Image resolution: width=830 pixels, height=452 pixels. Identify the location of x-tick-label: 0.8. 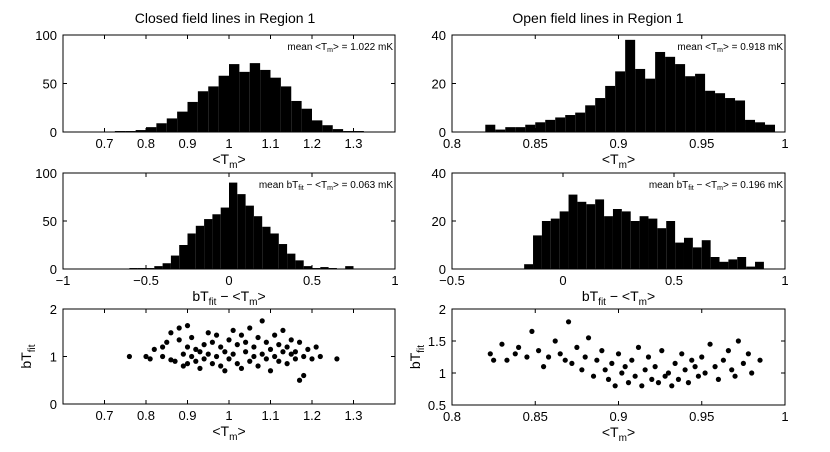
(452, 416).